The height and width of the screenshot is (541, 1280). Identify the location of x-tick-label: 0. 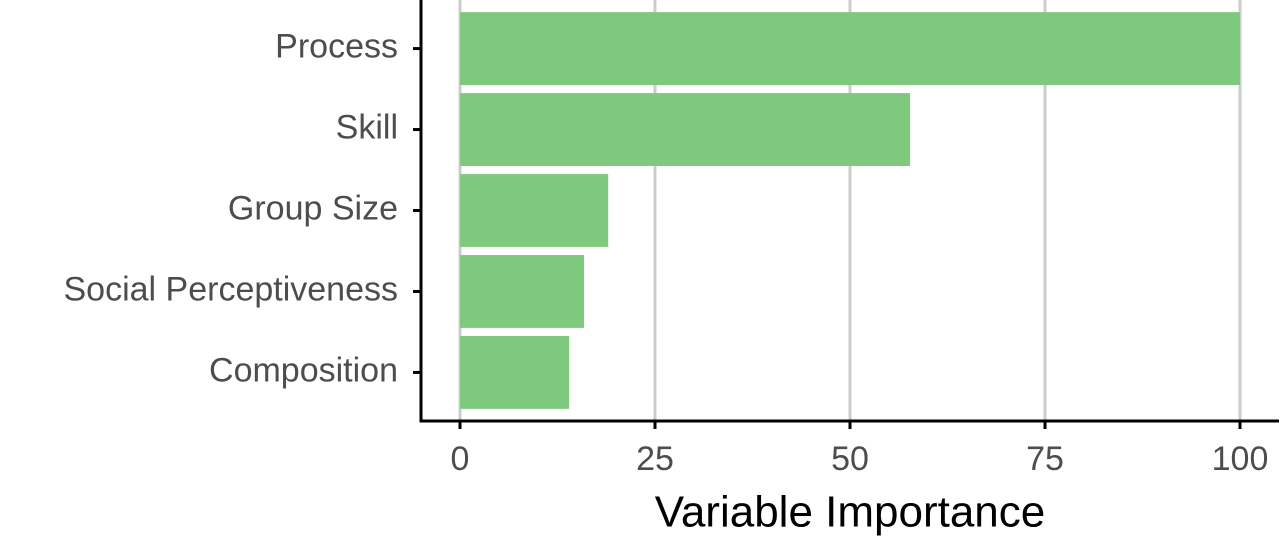
(460, 459).